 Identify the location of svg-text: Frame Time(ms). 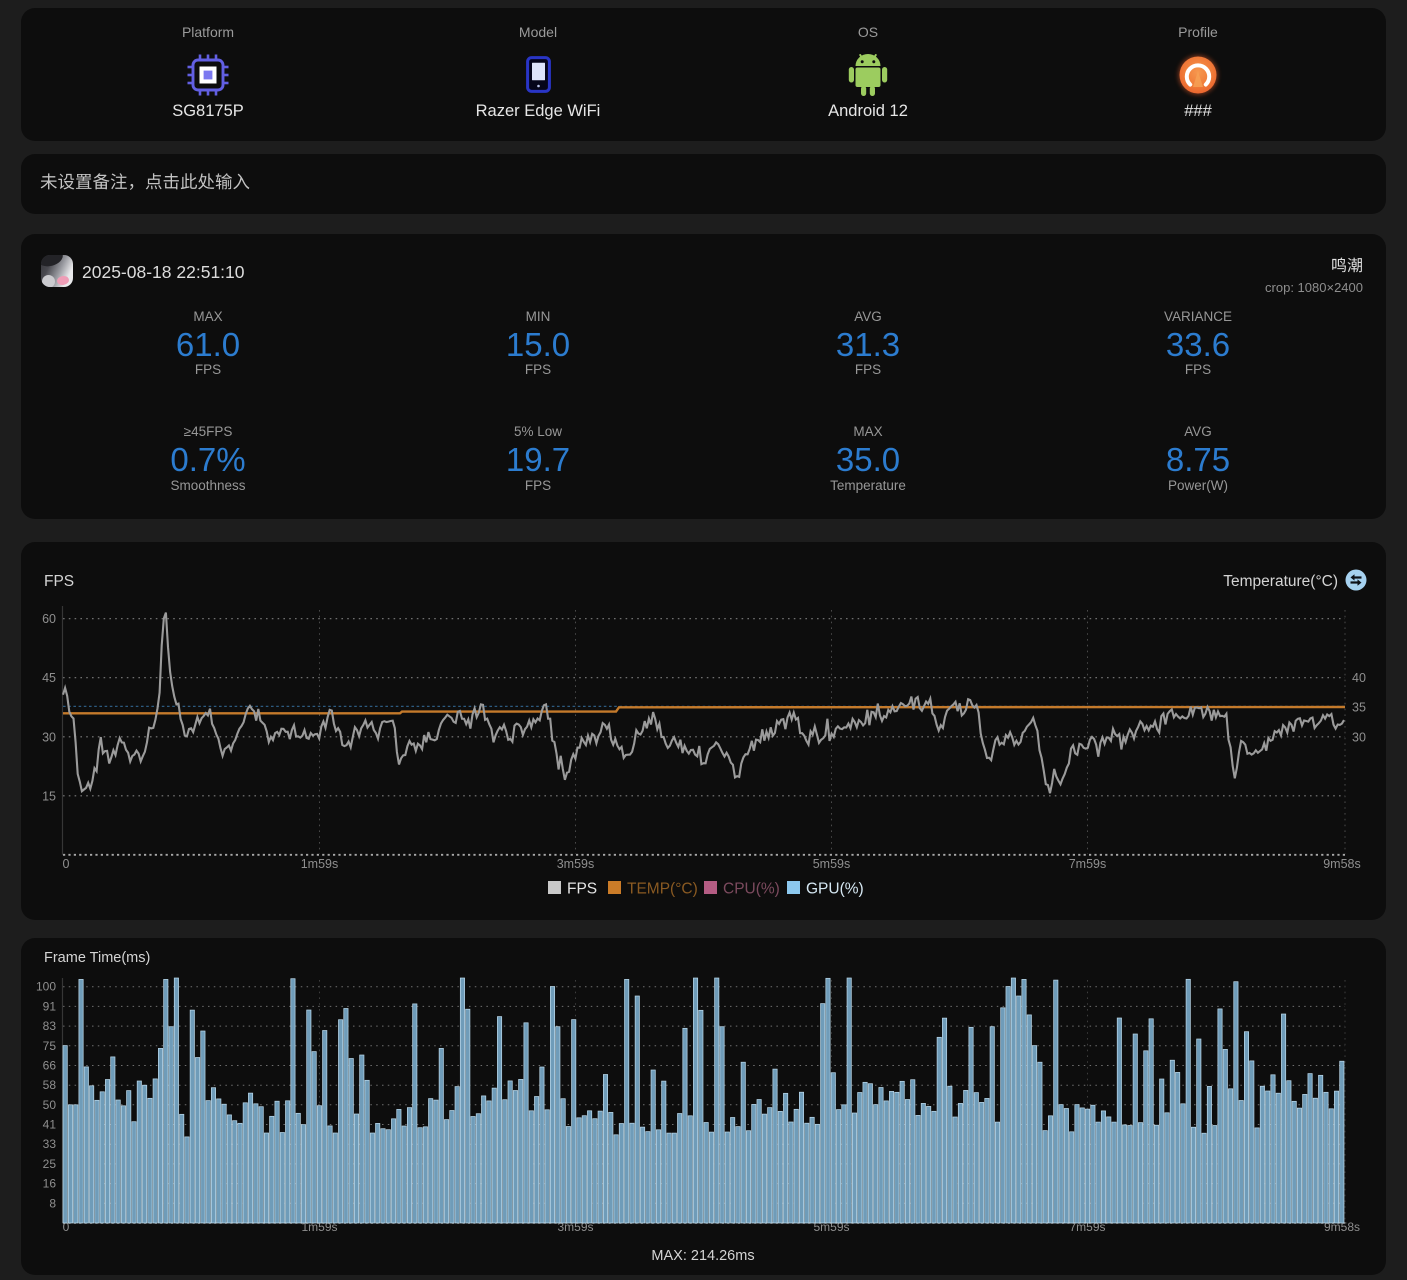
(97, 958).